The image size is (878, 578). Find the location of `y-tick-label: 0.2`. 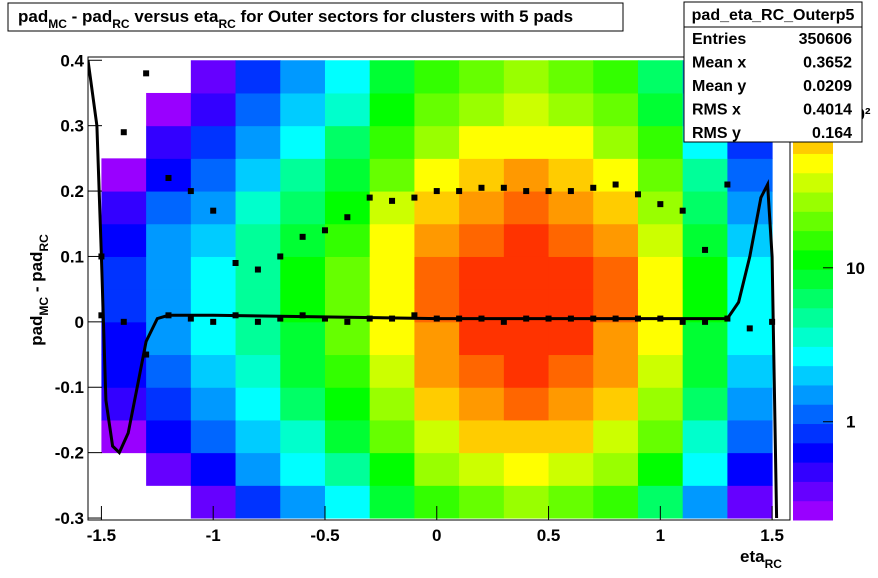

y-tick-label: 0.2 is located at coordinates (72, 191).